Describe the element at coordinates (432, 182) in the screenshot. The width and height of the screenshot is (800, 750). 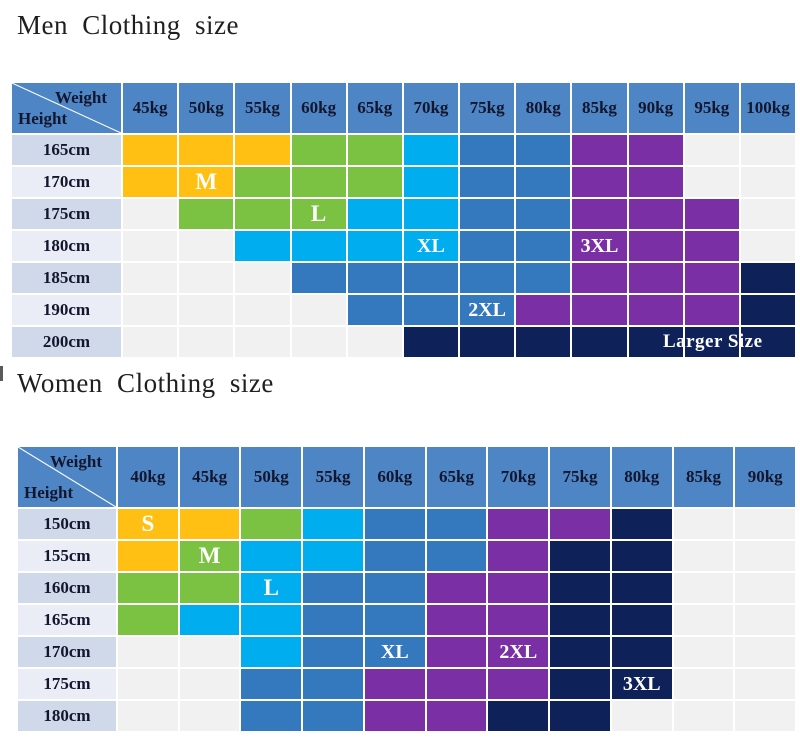
I see `cell-170cm-70kg` at that location.